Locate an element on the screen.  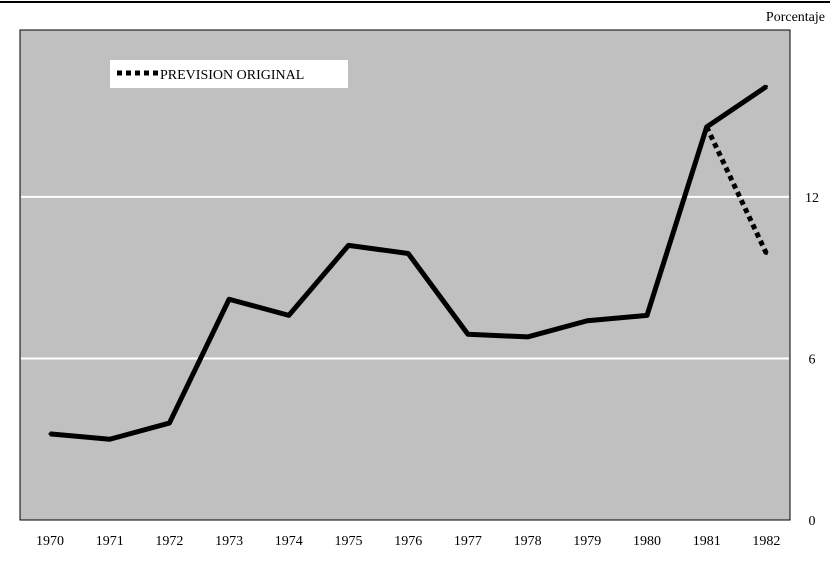
point-1971 is located at coordinates (110, 439).